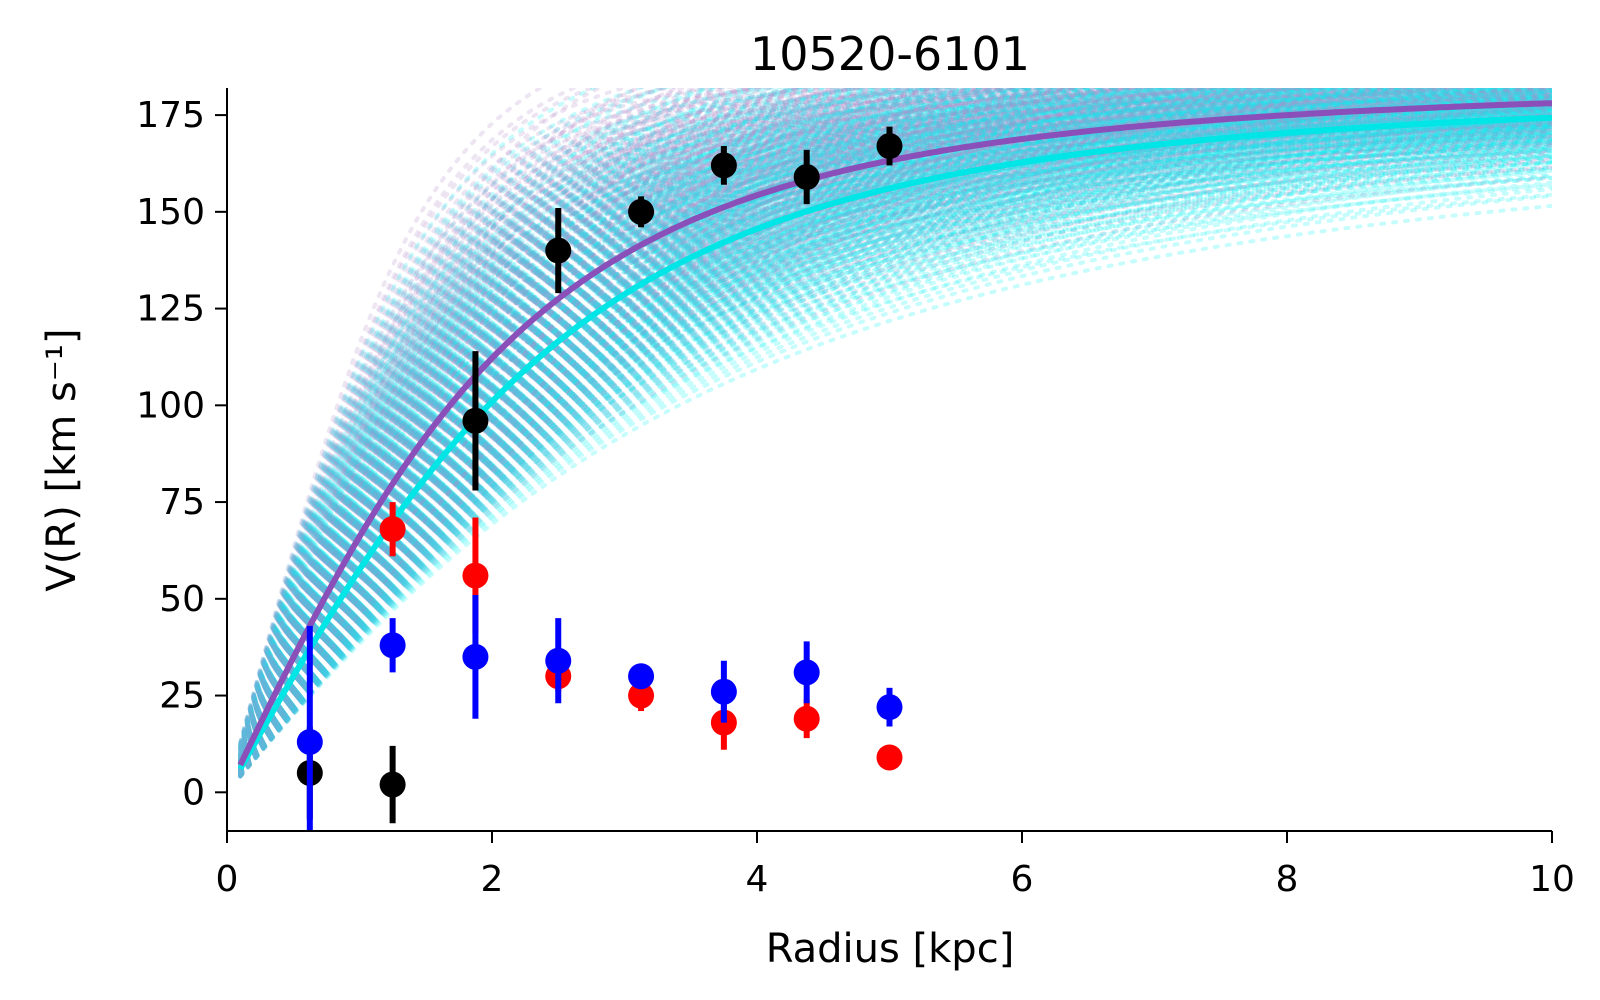  I want to click on x-axis-label: Radius [kpc], so click(890, 949).